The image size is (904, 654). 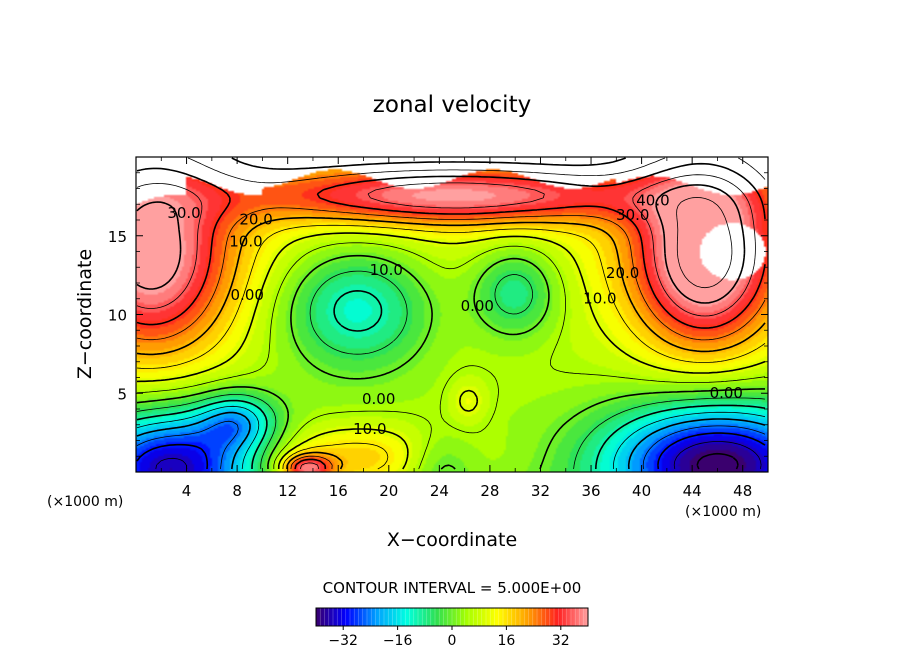 What do you see at coordinates (338, 491) in the screenshot?
I see `x-tick-label: 16` at bounding box center [338, 491].